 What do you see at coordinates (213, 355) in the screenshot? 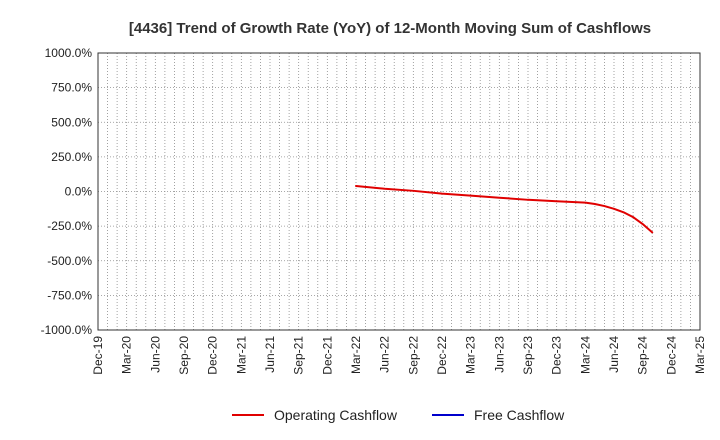
I see `x-tick-label: Dec-20` at bounding box center [213, 355].